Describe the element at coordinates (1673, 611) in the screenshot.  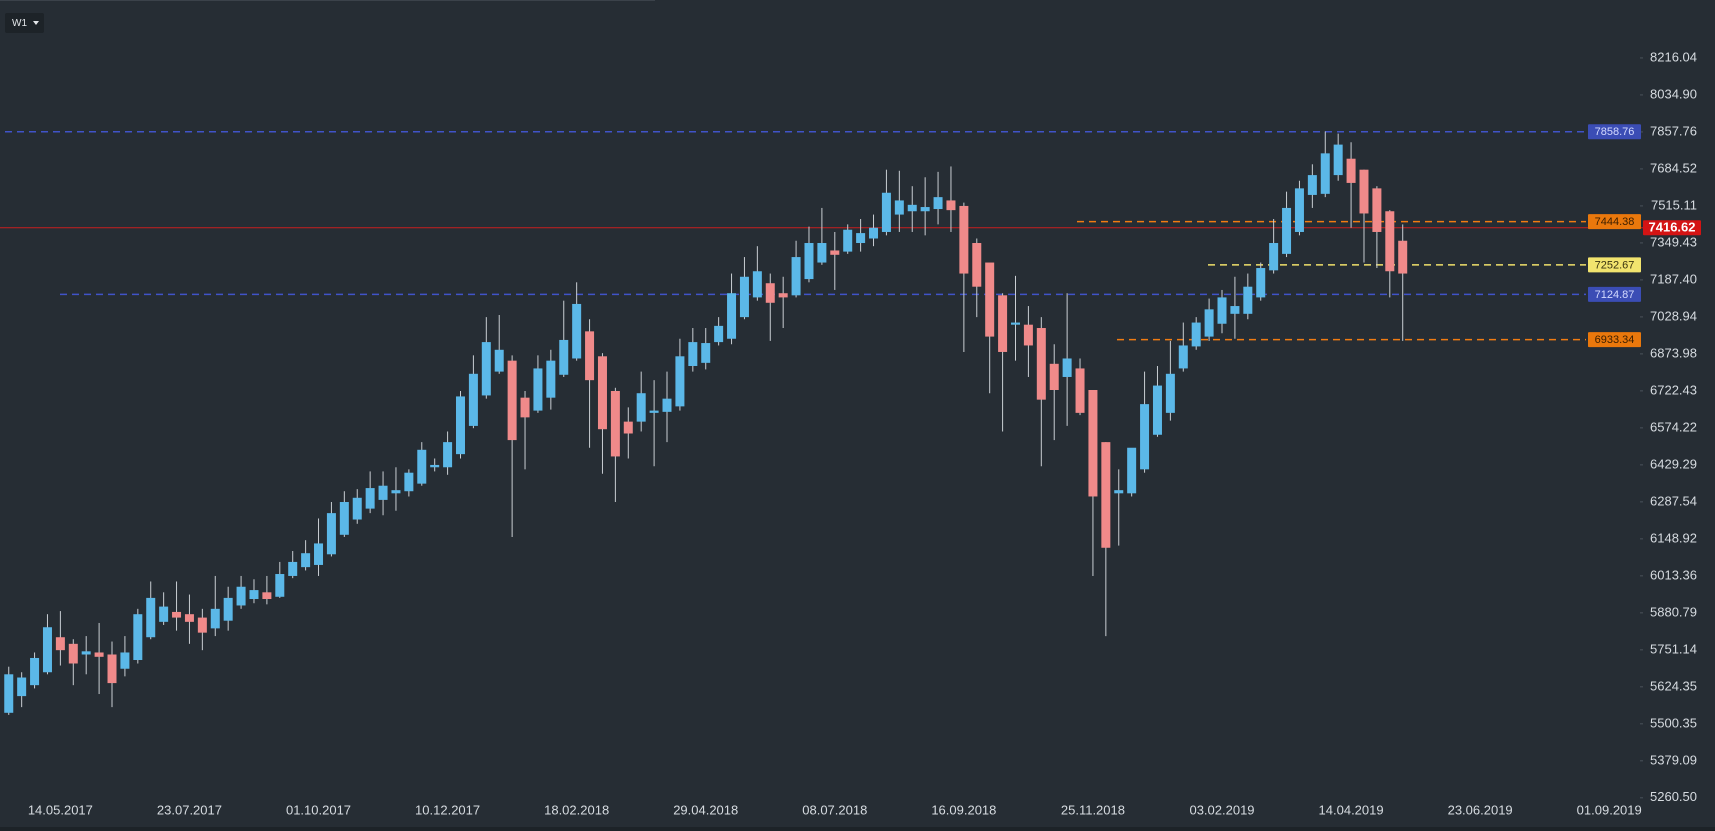
I see `y-tick-label: 5880.79` at that location.